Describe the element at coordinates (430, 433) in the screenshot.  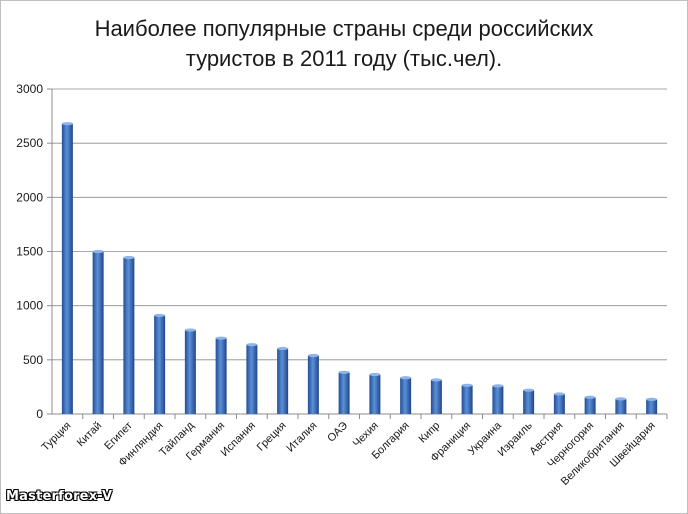
I see `x-tick-label: Кипр` at that location.